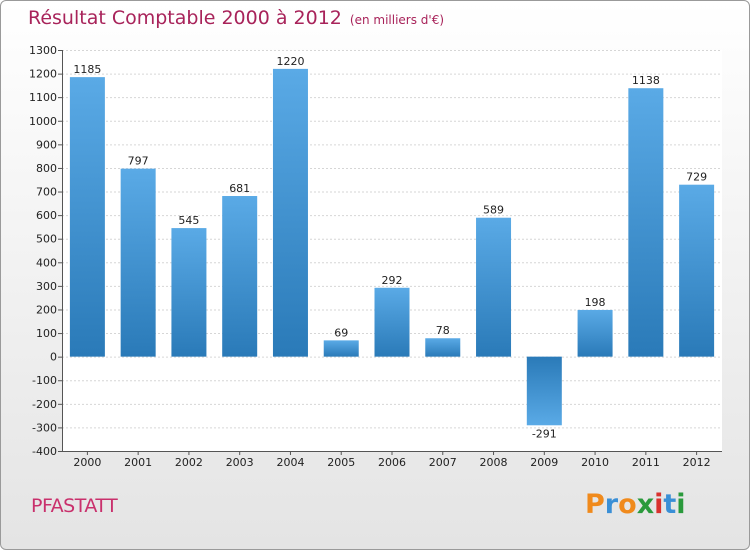 This screenshot has height=550, width=750. What do you see at coordinates (46, 192) in the screenshot?
I see `y-tick-label: 700` at bounding box center [46, 192].